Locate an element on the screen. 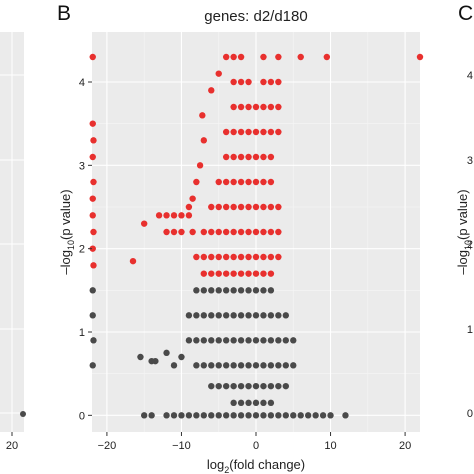 Image resolution: width=474 pixels, height=474 pixels. x-tick-label: −10 is located at coordinates (181, 446).